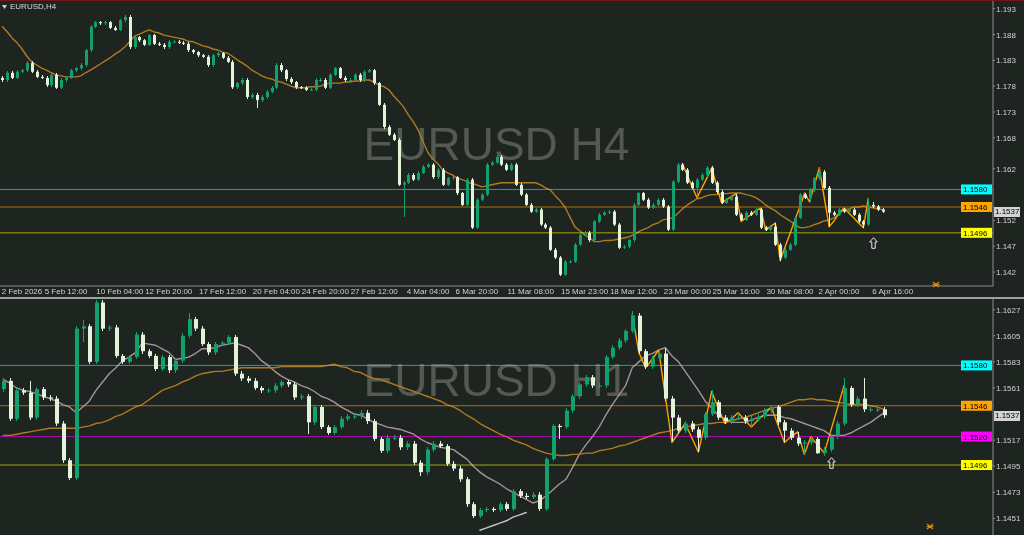  Describe the element at coordinates (120, 291) in the screenshot. I see `x-tick-label: 10 Feb 04:00` at that location.